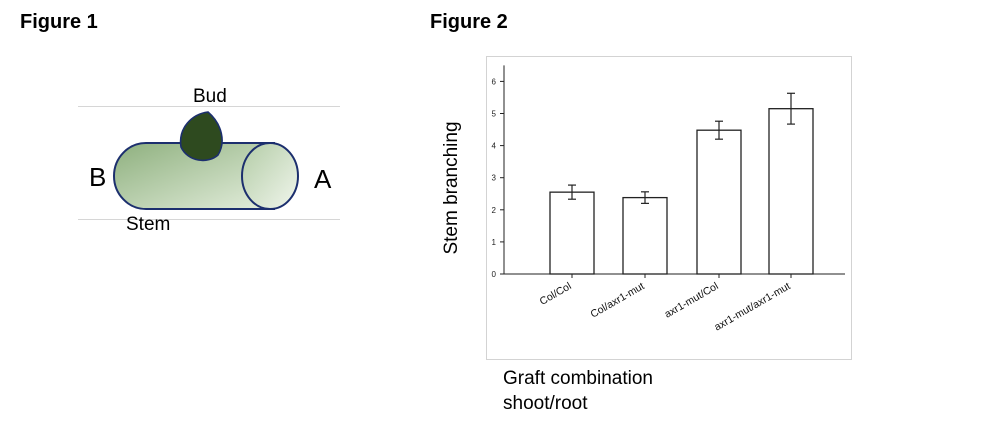 This screenshot has height=440, width=1000. What do you see at coordinates (494, 242) in the screenshot?
I see `y-tick-label: 1` at bounding box center [494, 242].